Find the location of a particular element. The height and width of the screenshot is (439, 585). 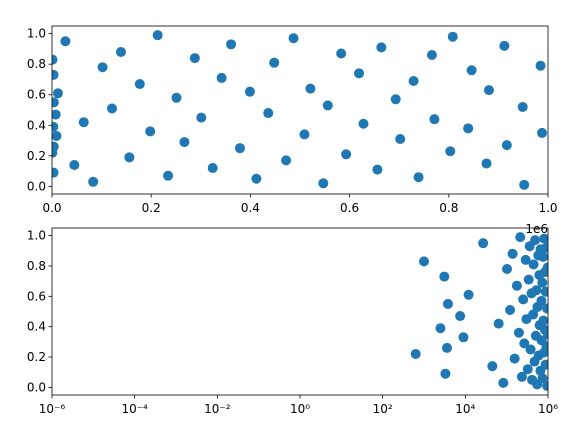

y-tick-label: 1.0 is located at coordinates (36, 236).